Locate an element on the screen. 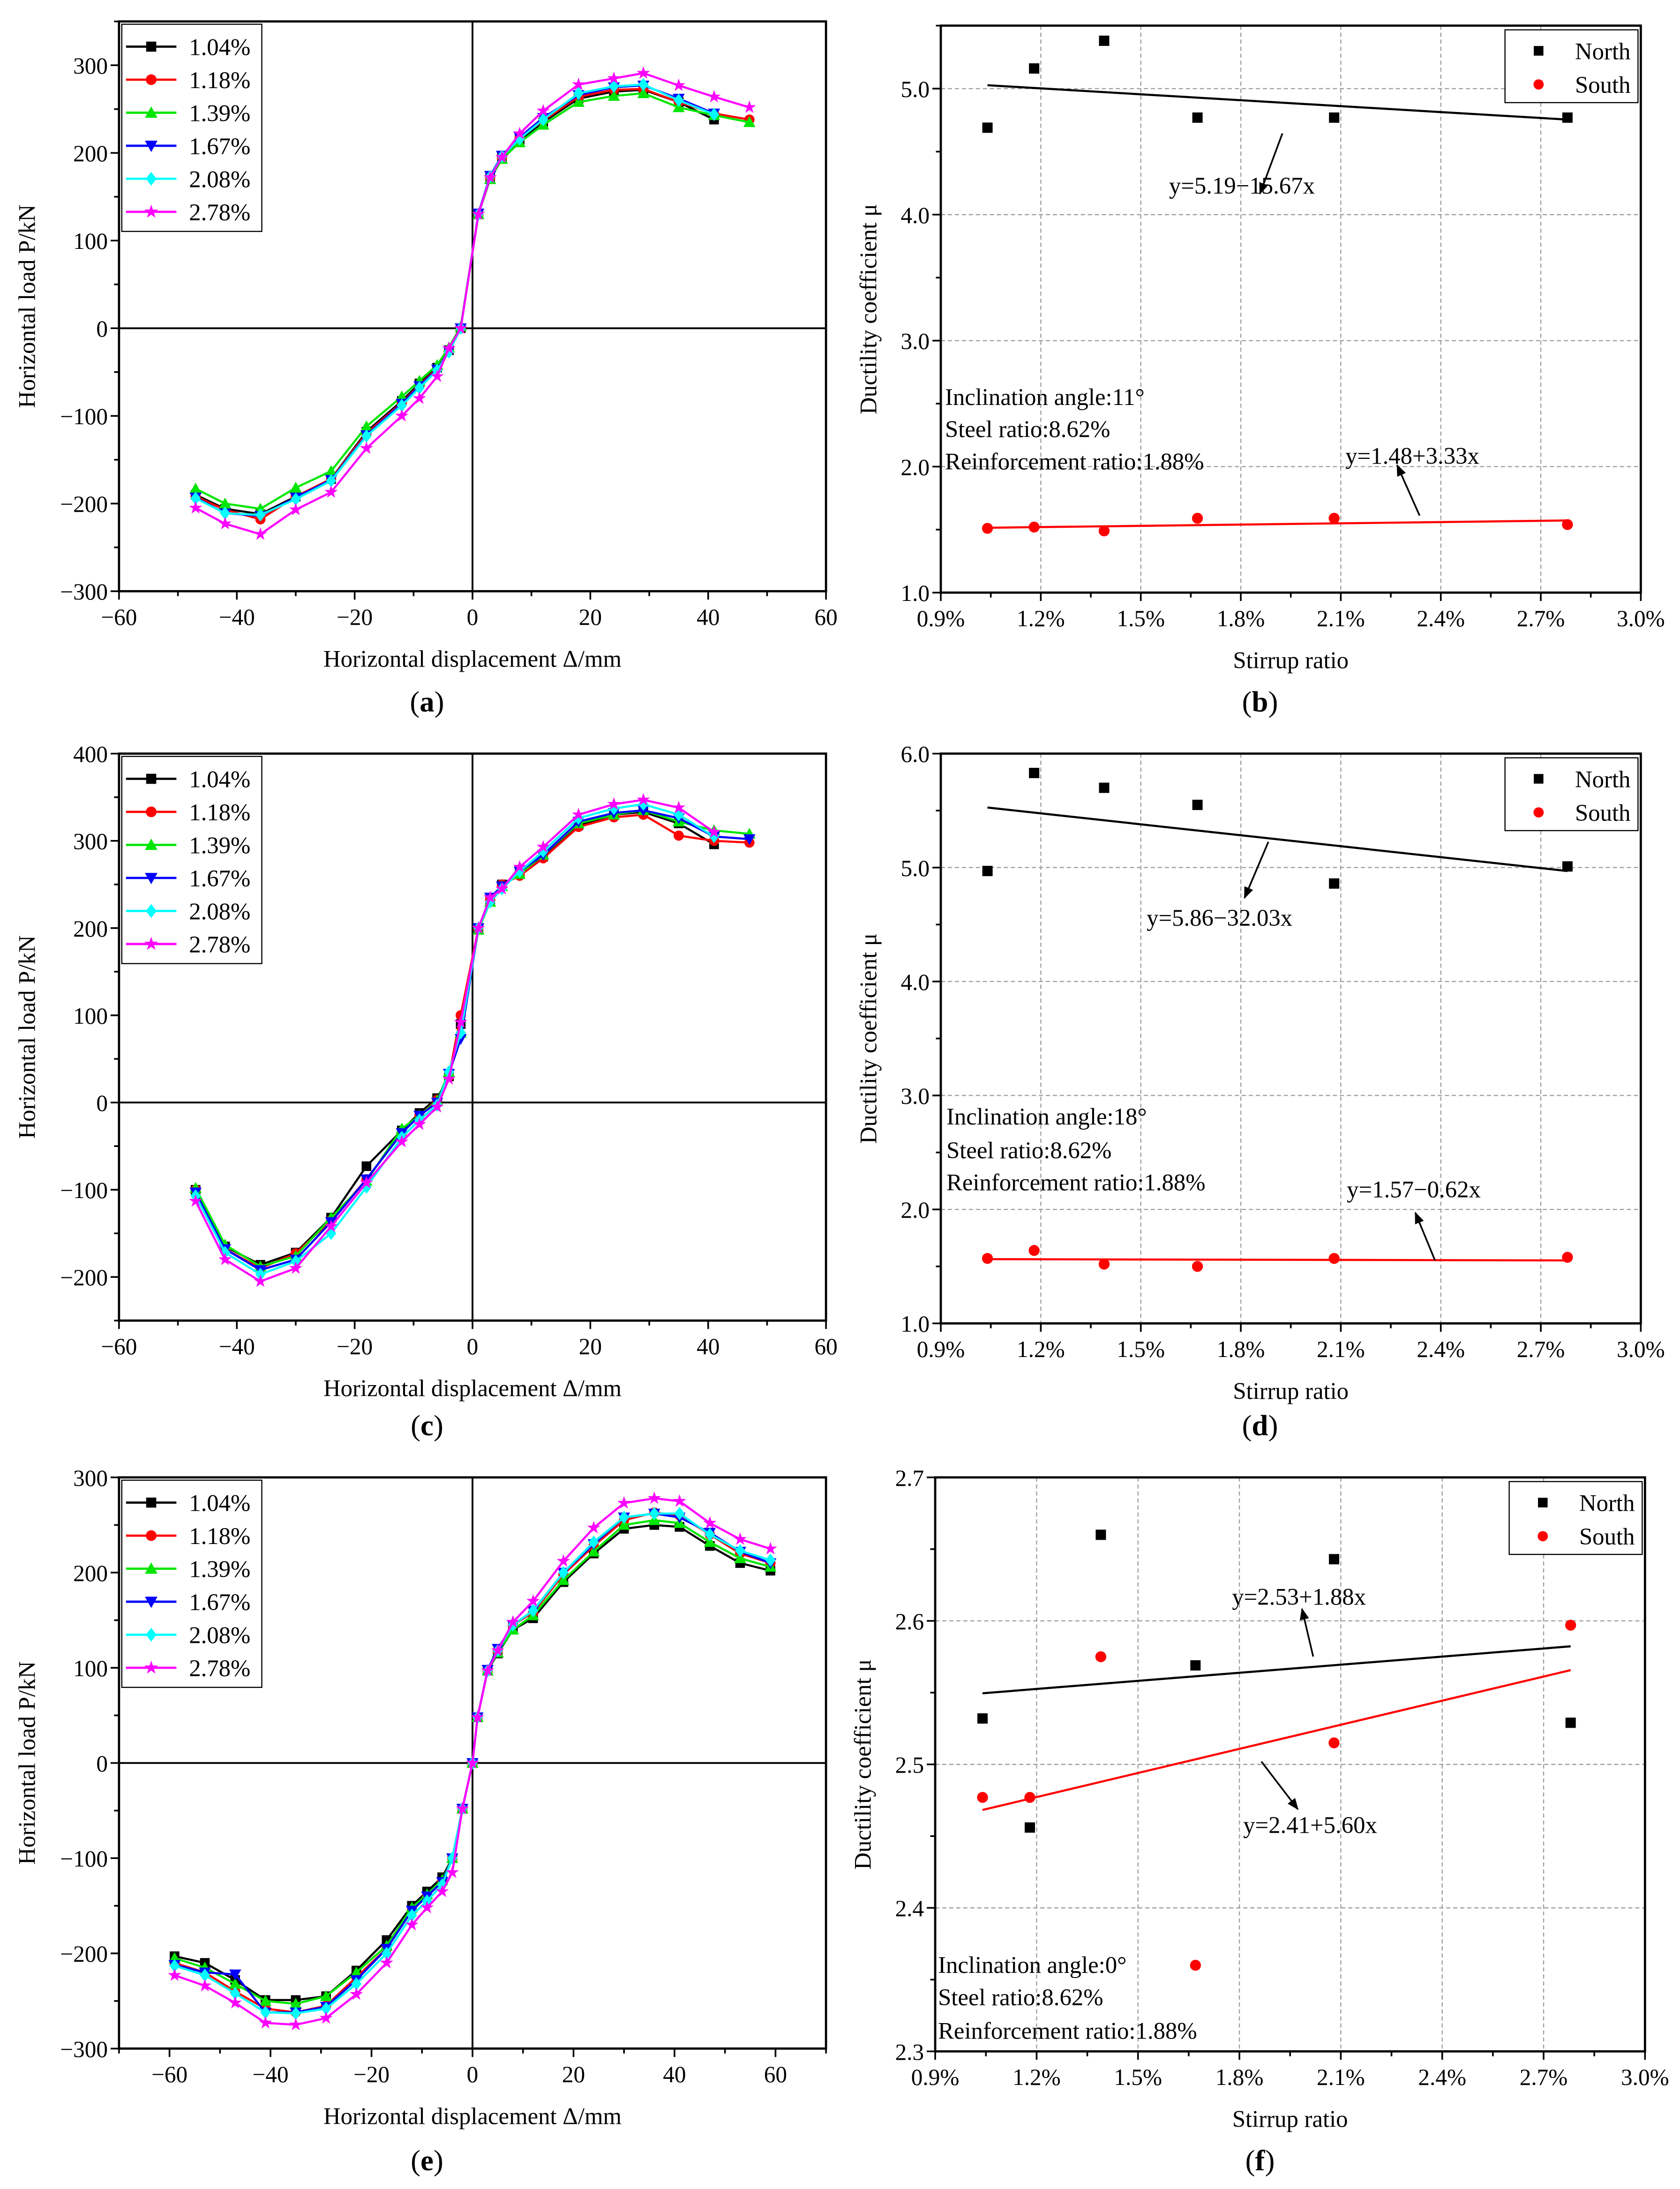 The height and width of the screenshot is (2189, 1680). series-South: y=2.41+5.60x is located at coordinates (1276, 1795).